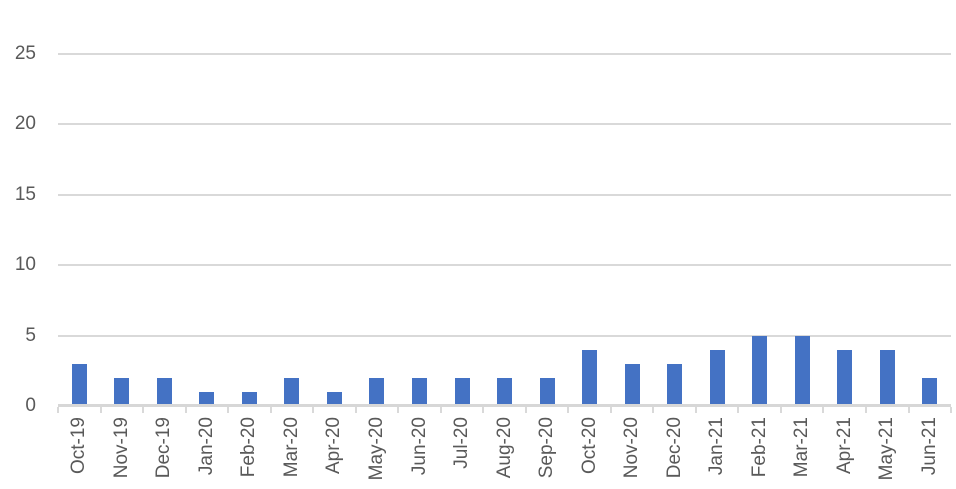  I want to click on x-axis-tick-label: Feb-21, so click(759, 447).